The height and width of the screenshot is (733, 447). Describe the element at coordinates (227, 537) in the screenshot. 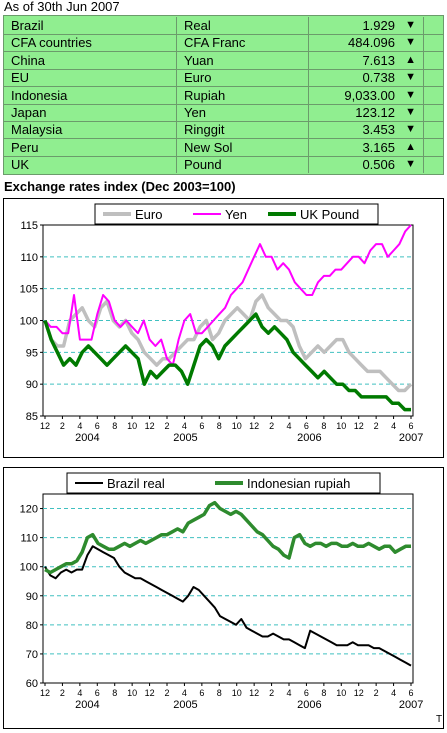

I see `series-line-rupiah` at that location.